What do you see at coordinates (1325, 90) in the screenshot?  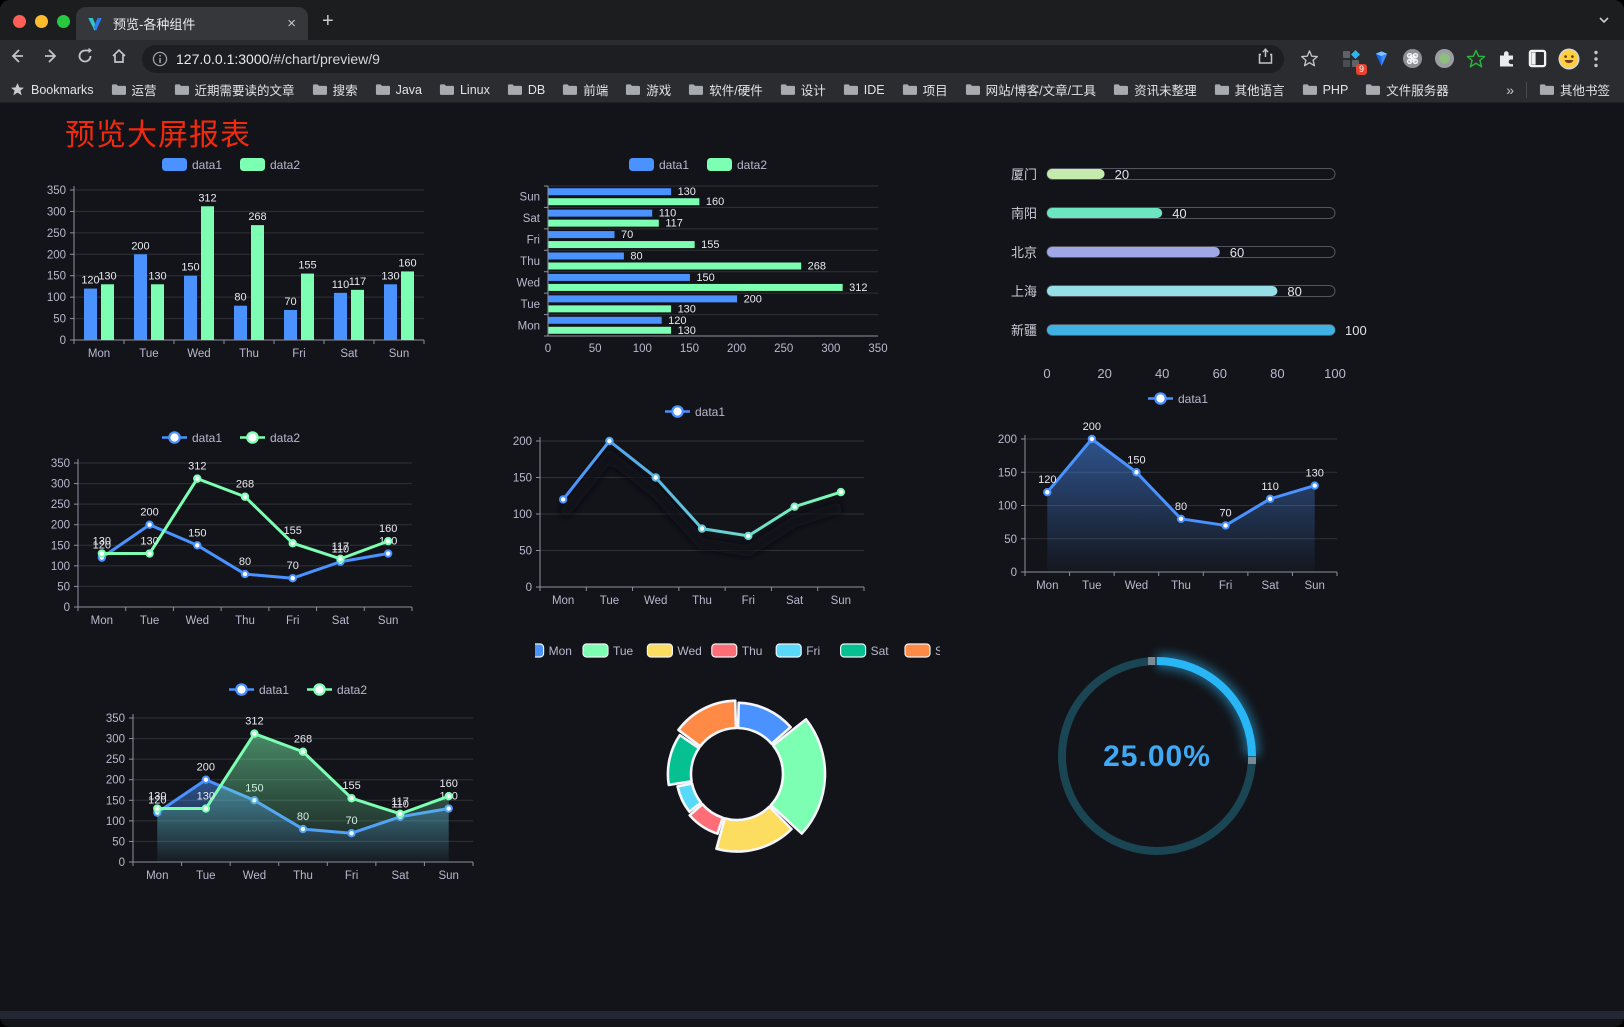 I see `bookmark-folder-item: PHP` at bounding box center [1325, 90].